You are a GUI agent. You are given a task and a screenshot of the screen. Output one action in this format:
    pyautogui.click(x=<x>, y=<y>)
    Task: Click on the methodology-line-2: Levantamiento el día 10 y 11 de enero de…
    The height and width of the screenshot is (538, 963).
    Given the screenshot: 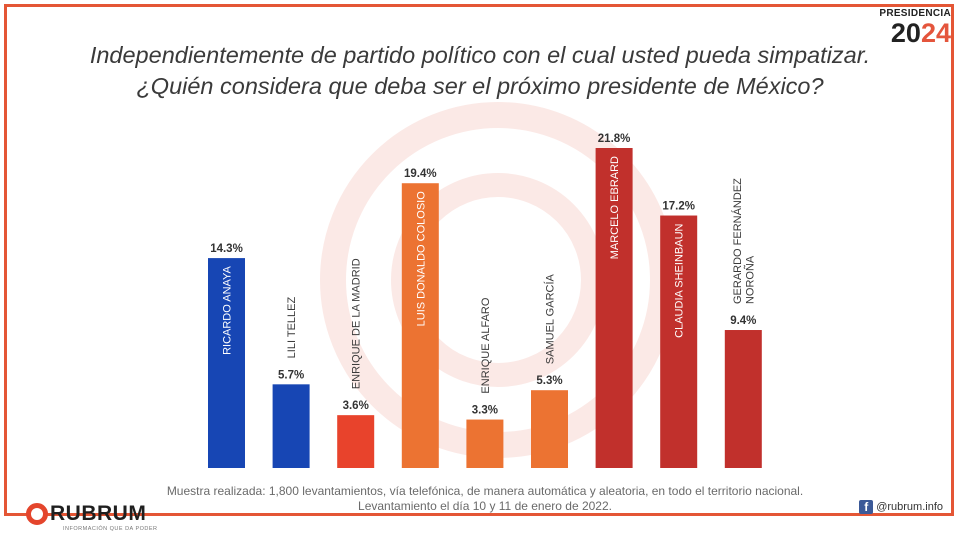 What is the action you would take?
    pyautogui.click(x=485, y=506)
    